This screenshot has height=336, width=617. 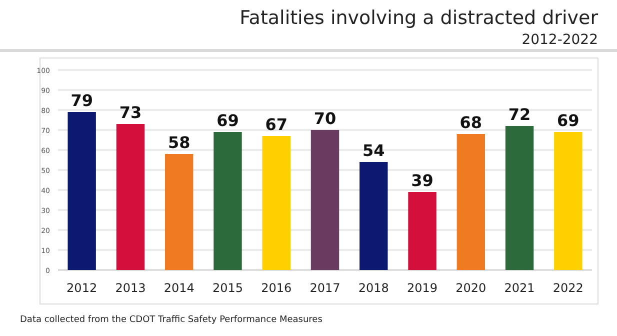 What do you see at coordinates (560, 40) in the screenshot?
I see `chart-subtitle: 2012-2022` at bounding box center [560, 40].